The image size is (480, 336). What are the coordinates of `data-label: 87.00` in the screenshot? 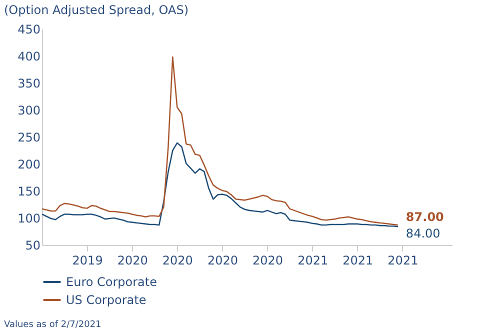 It's located at (425, 217).